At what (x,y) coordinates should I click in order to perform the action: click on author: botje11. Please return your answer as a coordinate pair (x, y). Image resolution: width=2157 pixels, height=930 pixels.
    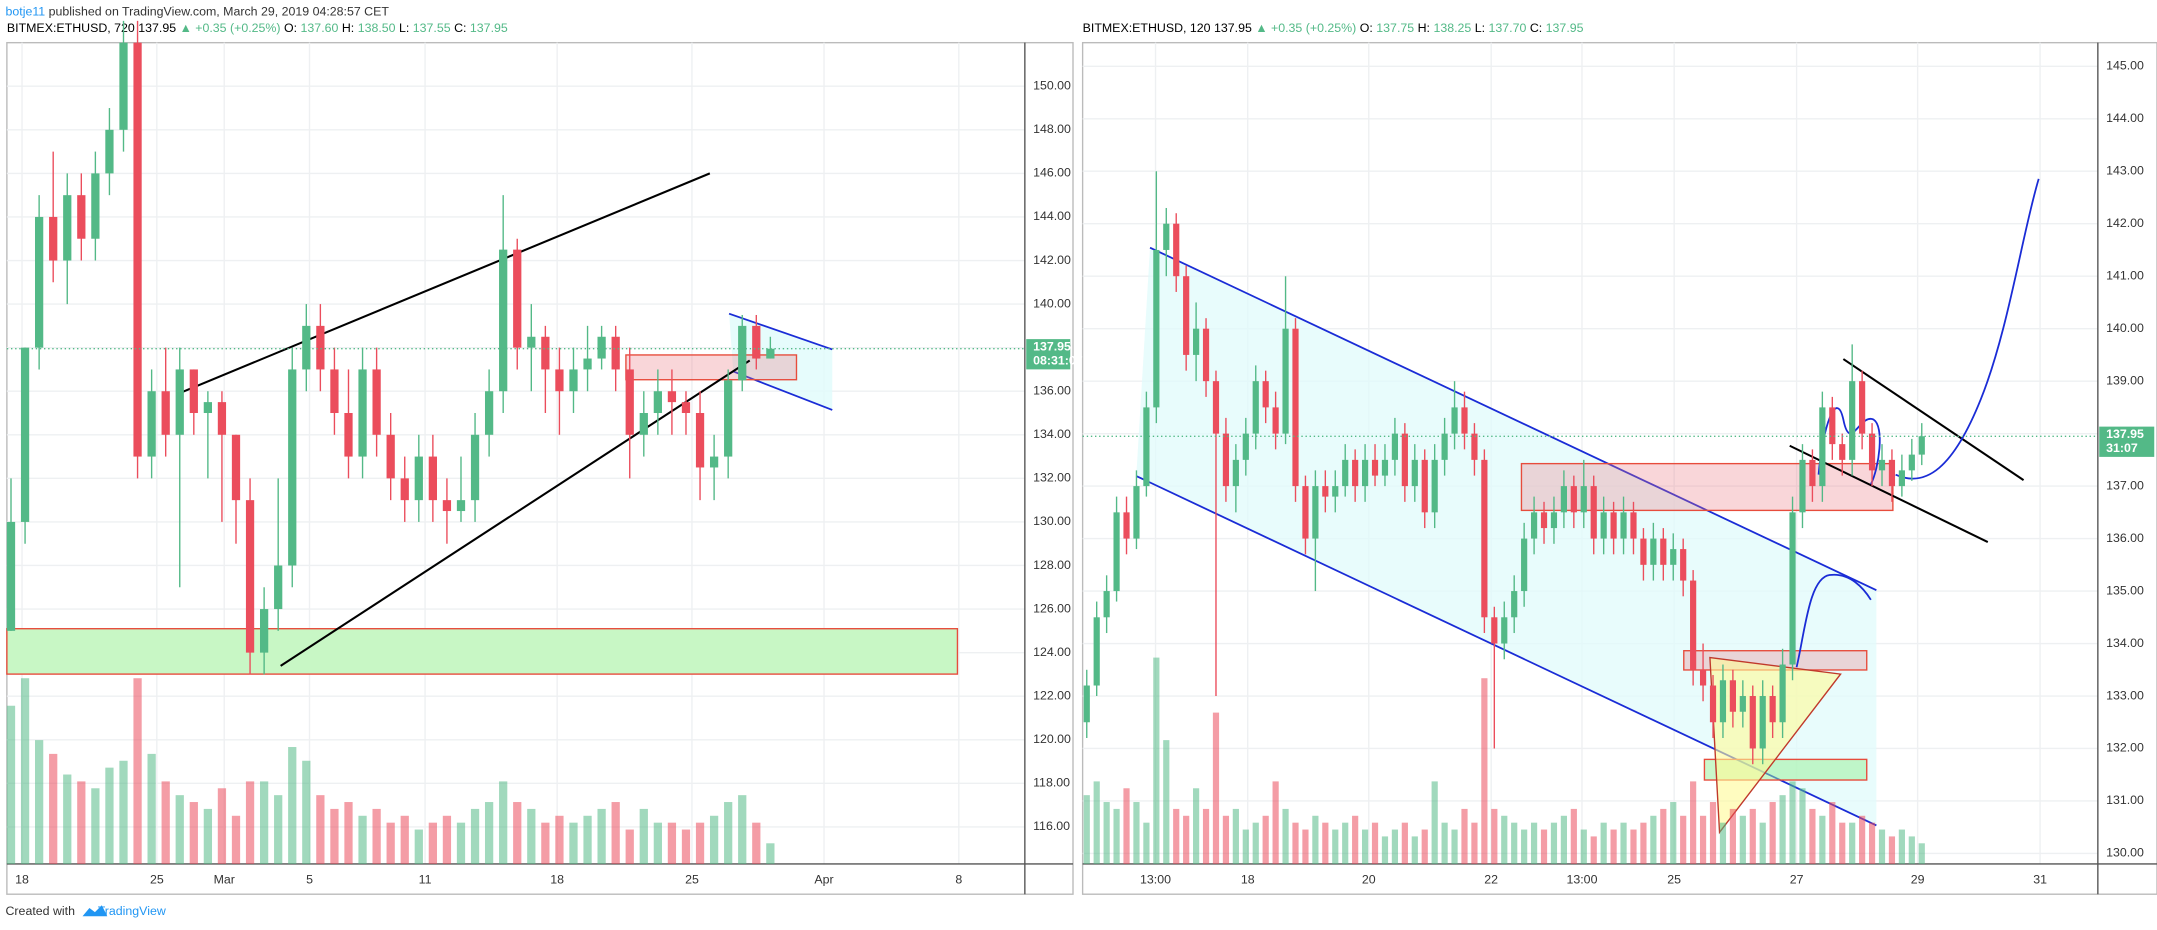
    Looking at the image, I should click on (26, 12).